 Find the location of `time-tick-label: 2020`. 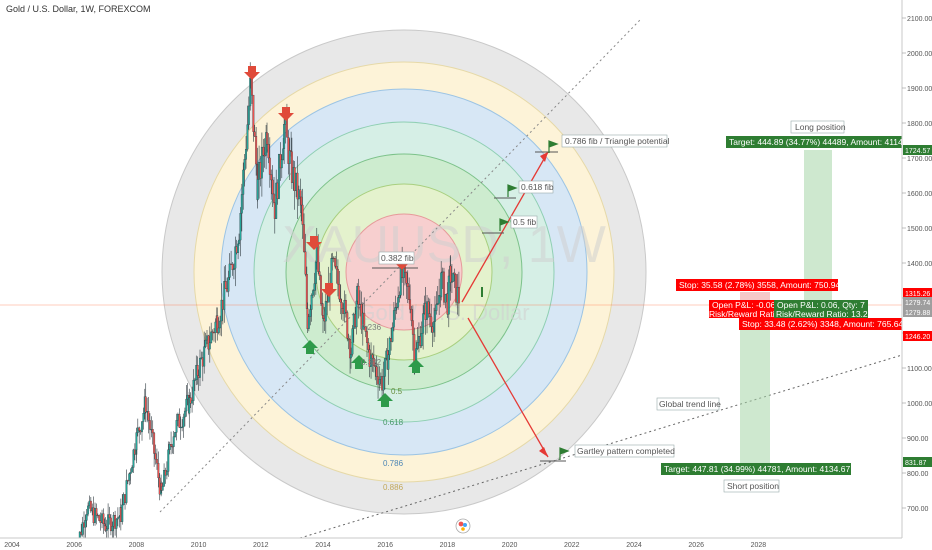

time-tick-label: 2020 is located at coordinates (510, 545).